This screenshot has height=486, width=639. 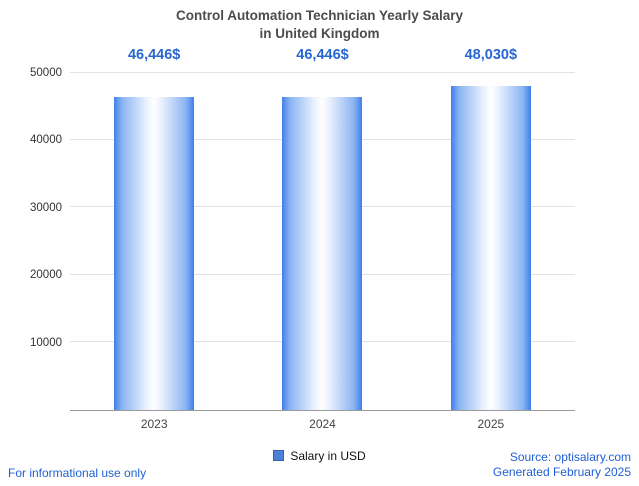 What do you see at coordinates (154, 253) in the screenshot?
I see `bar-2023` at bounding box center [154, 253].